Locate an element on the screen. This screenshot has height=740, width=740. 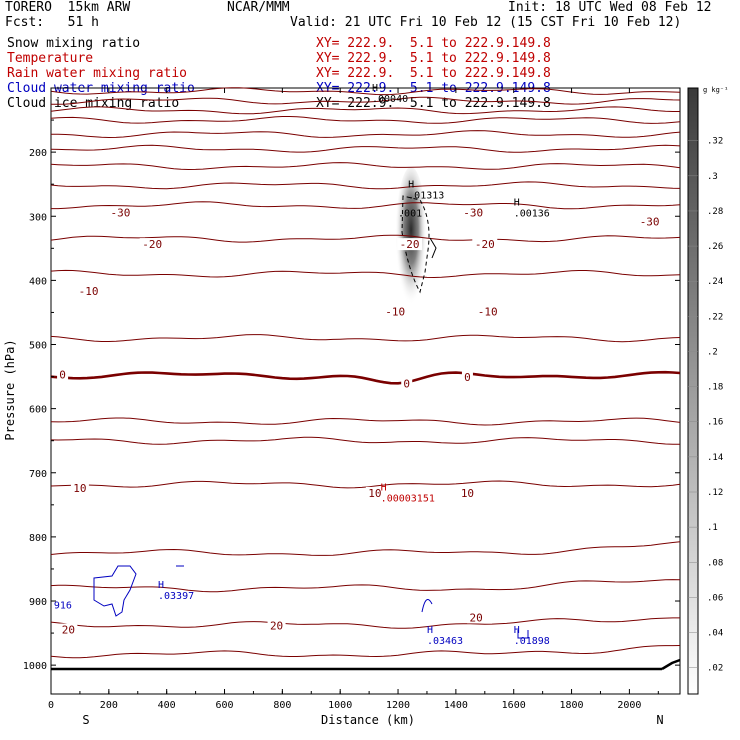
y-tick-label: 500 is located at coordinates (38, 346).